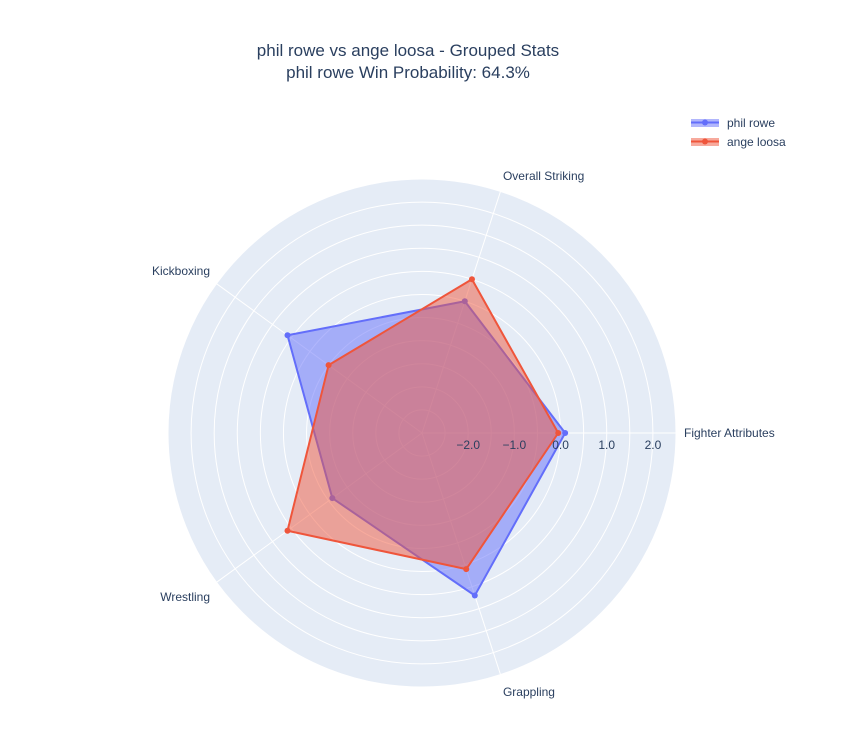 This screenshot has height=731, width=850. I want to click on chart-title-line-1: phil rowe vs ange loosa - Grouped Stats, so click(408, 50).